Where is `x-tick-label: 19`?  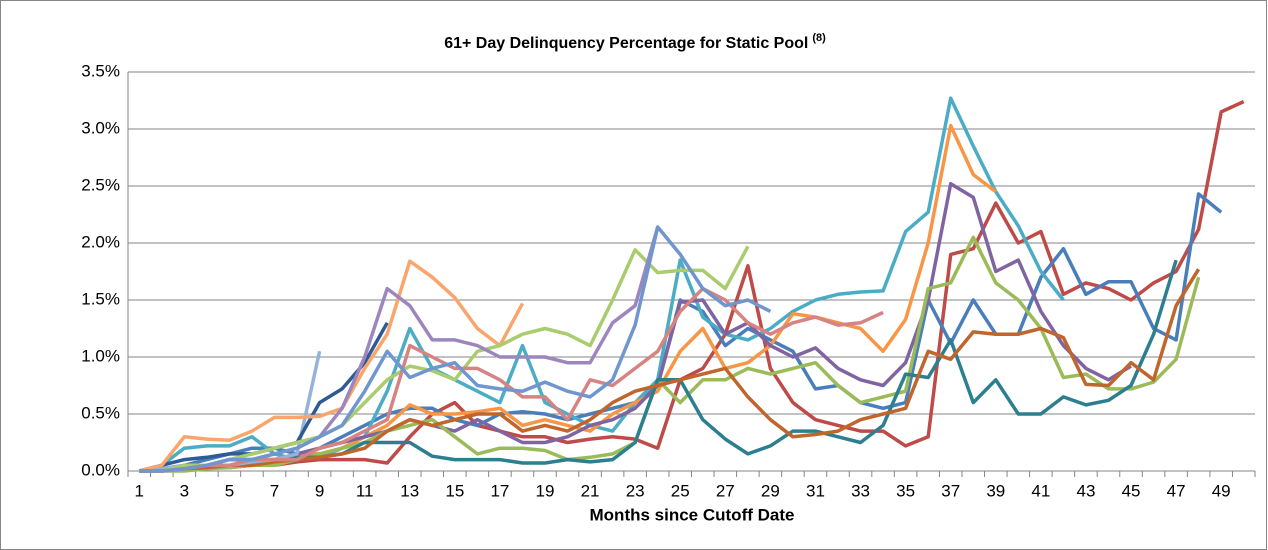
x-tick-label: 19 is located at coordinates (545, 490).